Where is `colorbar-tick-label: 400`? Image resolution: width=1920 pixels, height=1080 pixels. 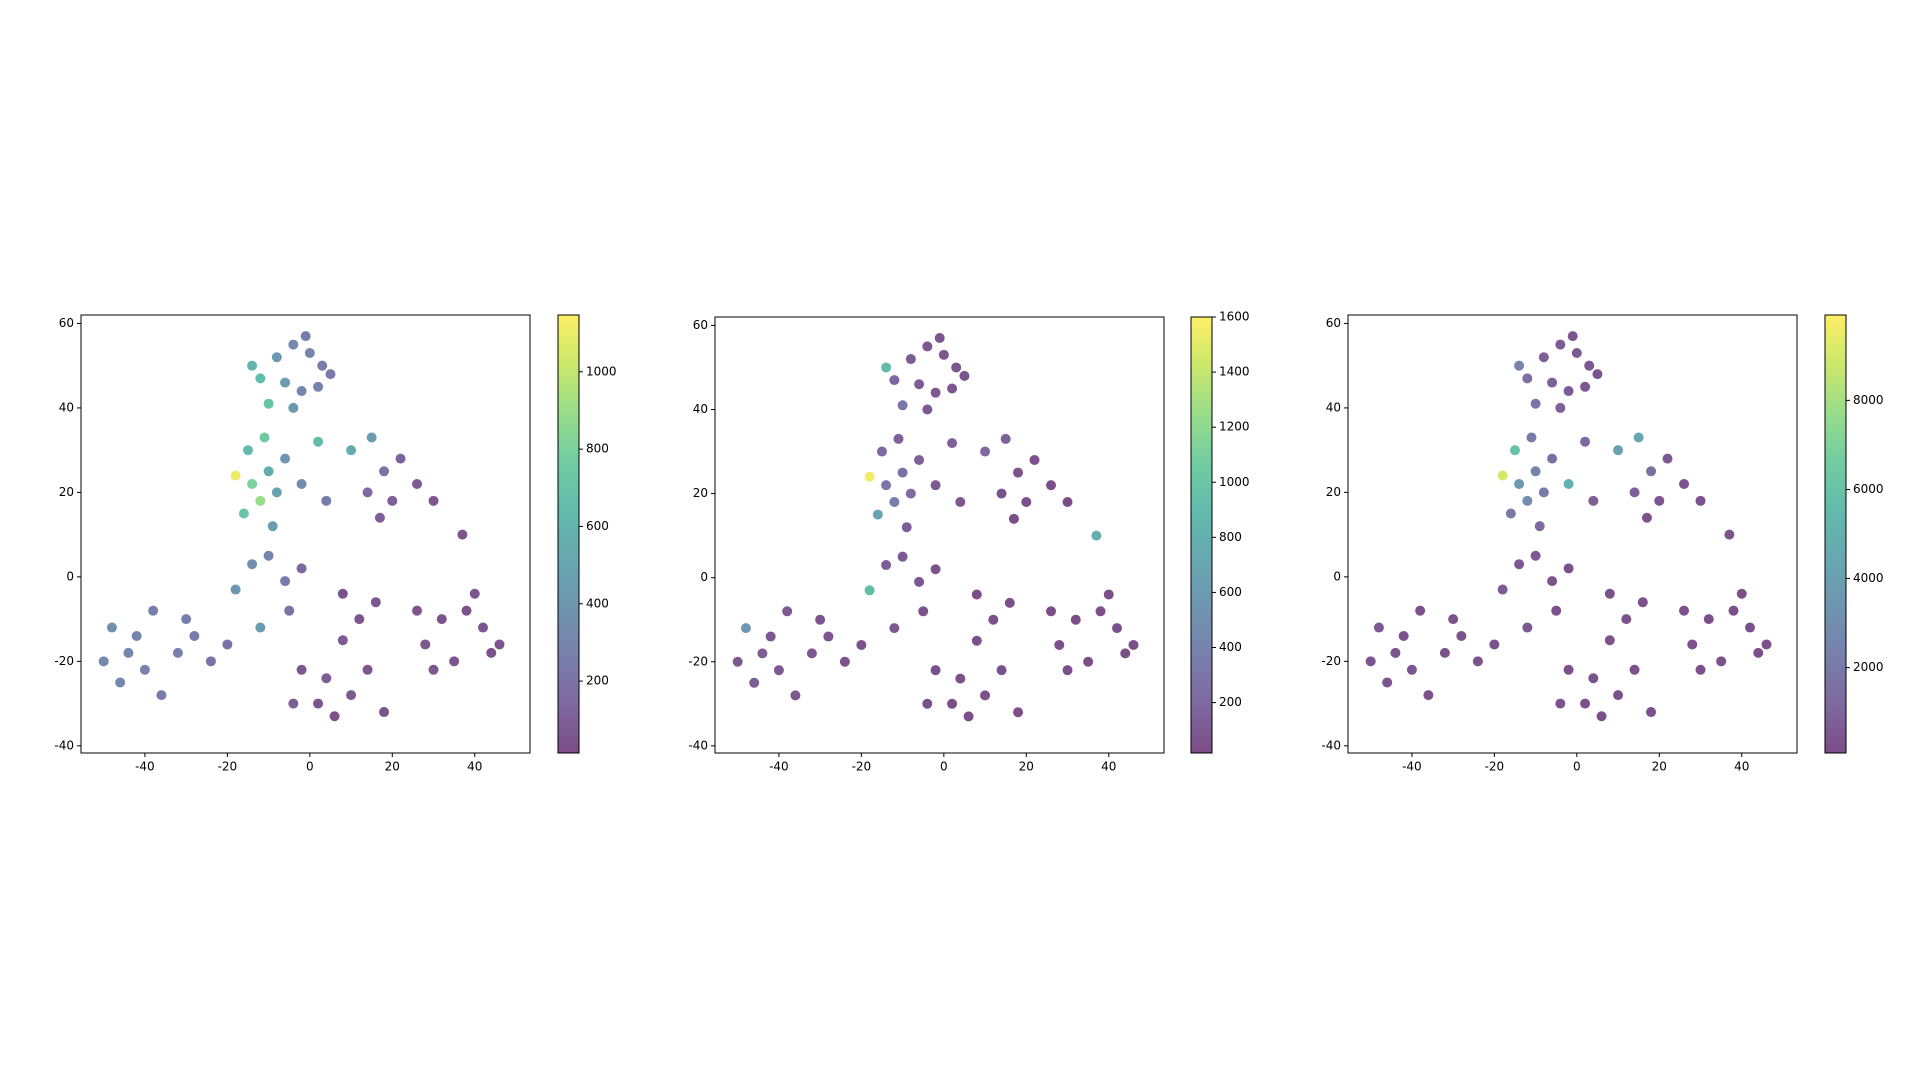
colorbar-tick-label: 400 is located at coordinates (597, 603).